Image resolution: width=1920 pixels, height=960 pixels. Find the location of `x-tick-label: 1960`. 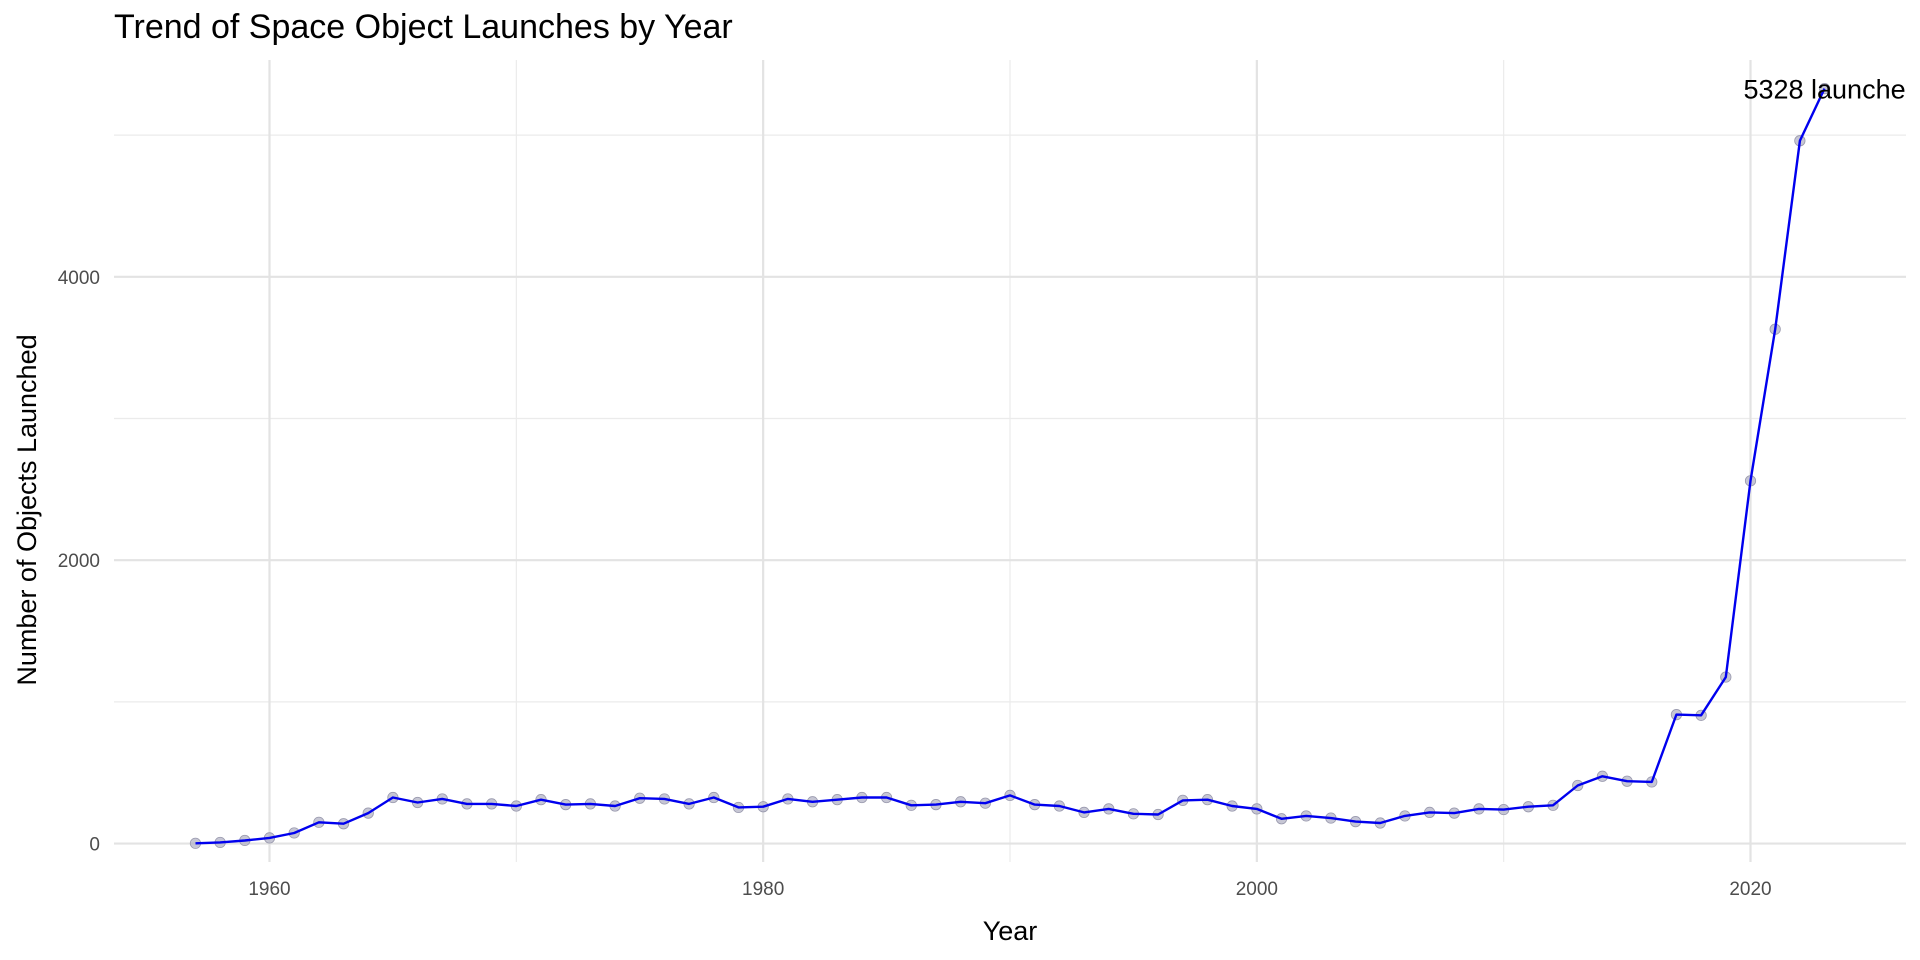

x-tick-label: 1960 is located at coordinates (269, 889).